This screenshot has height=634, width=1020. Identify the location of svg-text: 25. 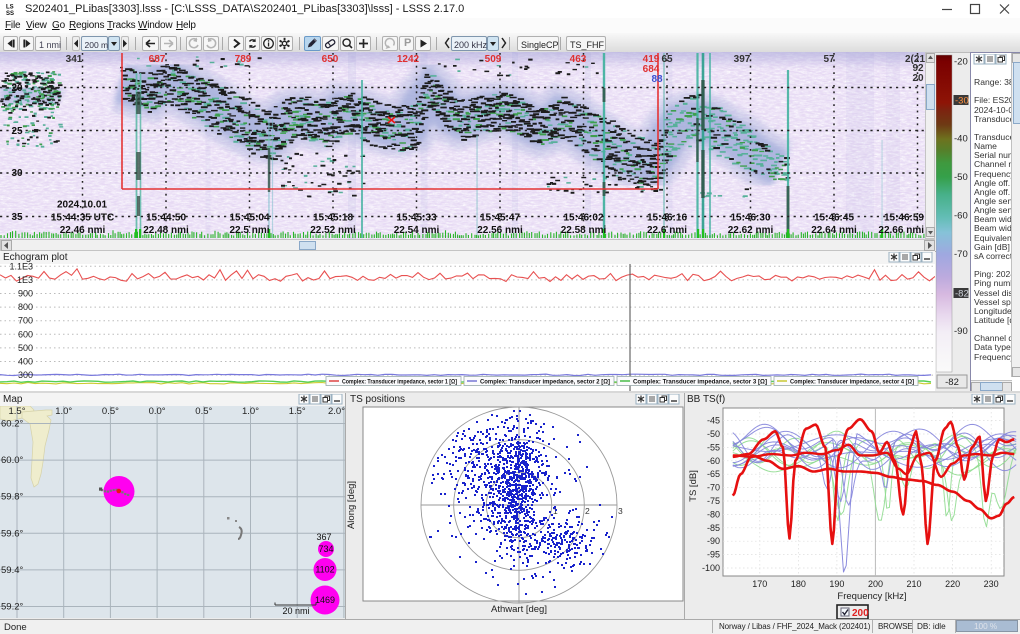
(17, 131).